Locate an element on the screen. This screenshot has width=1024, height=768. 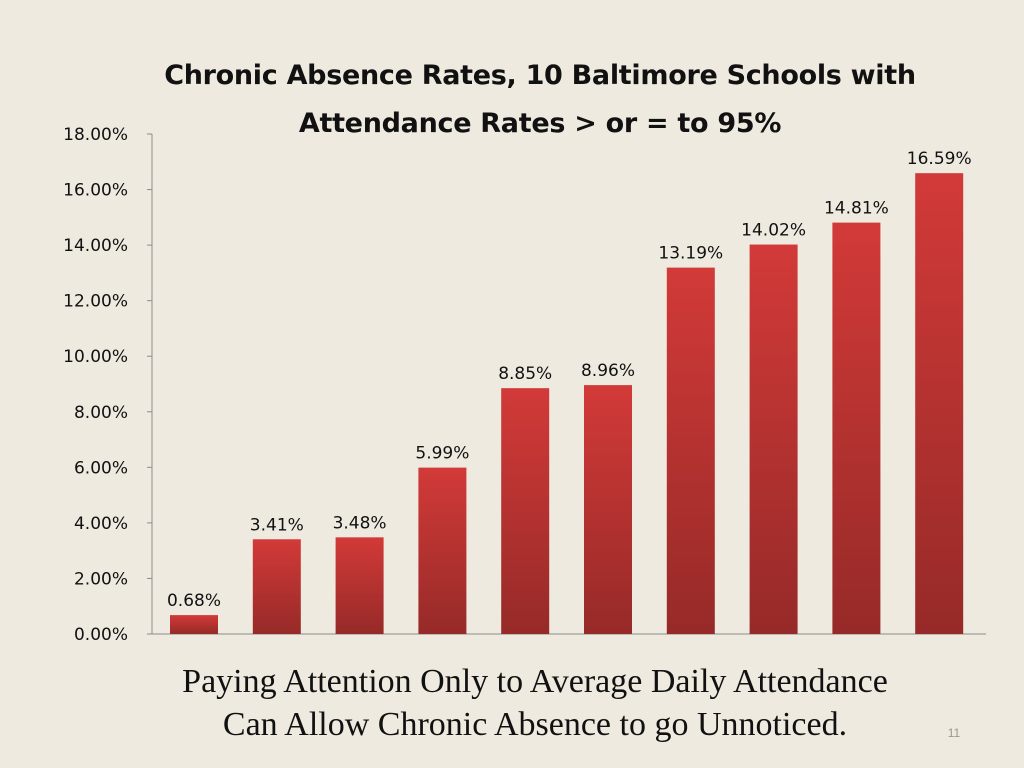
y-tick-label: 12.00% is located at coordinates (95, 302).